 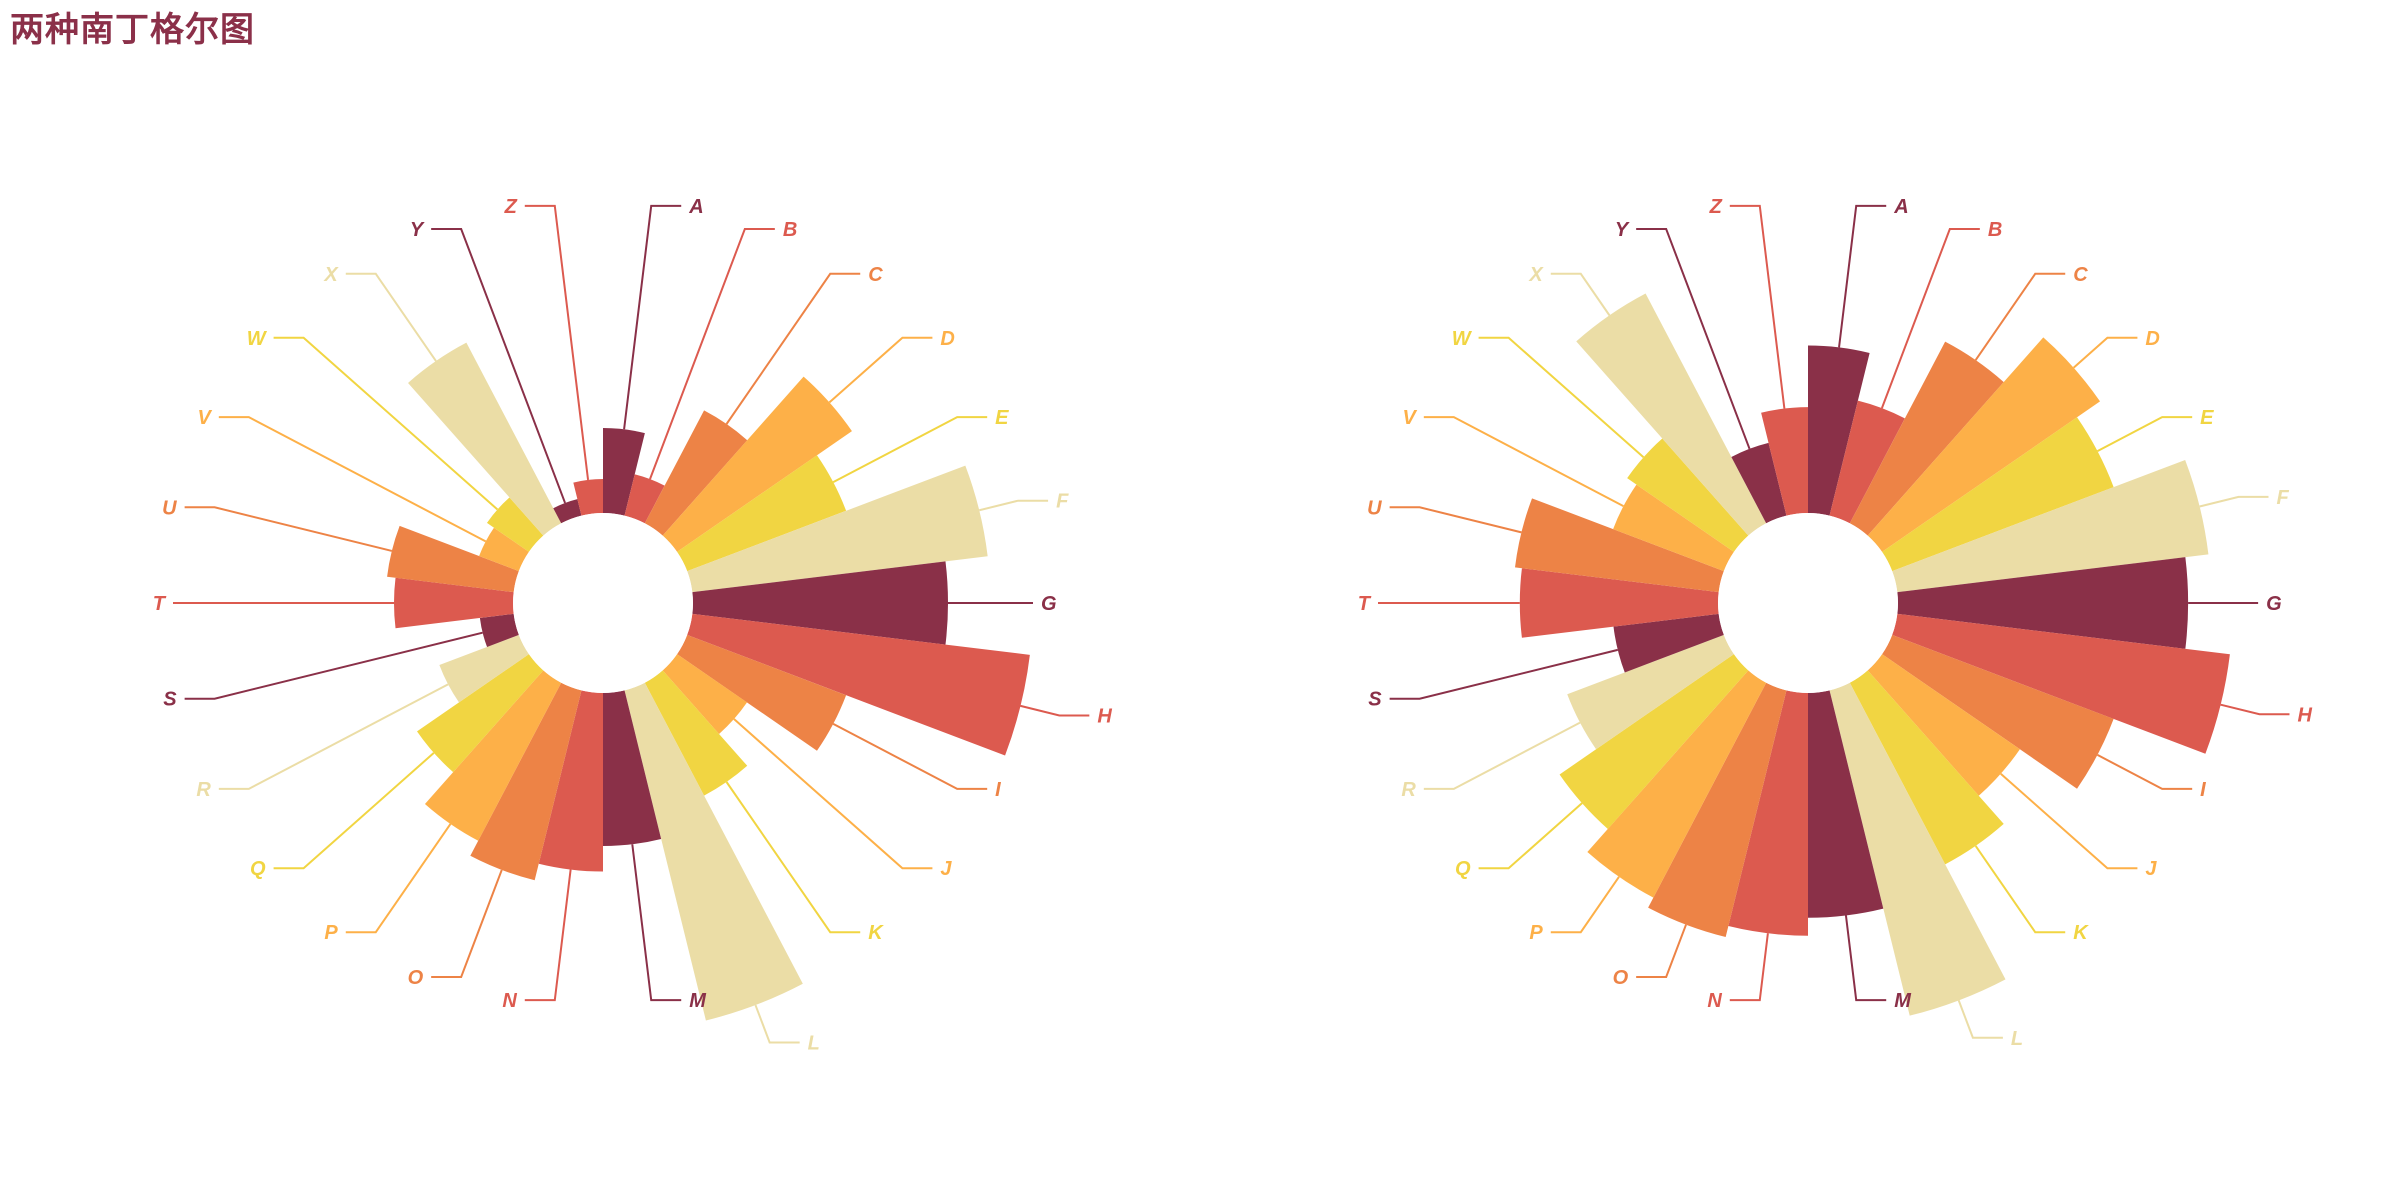 What do you see at coordinates (713, 851) in the screenshot?
I see `rose-sector-L` at bounding box center [713, 851].